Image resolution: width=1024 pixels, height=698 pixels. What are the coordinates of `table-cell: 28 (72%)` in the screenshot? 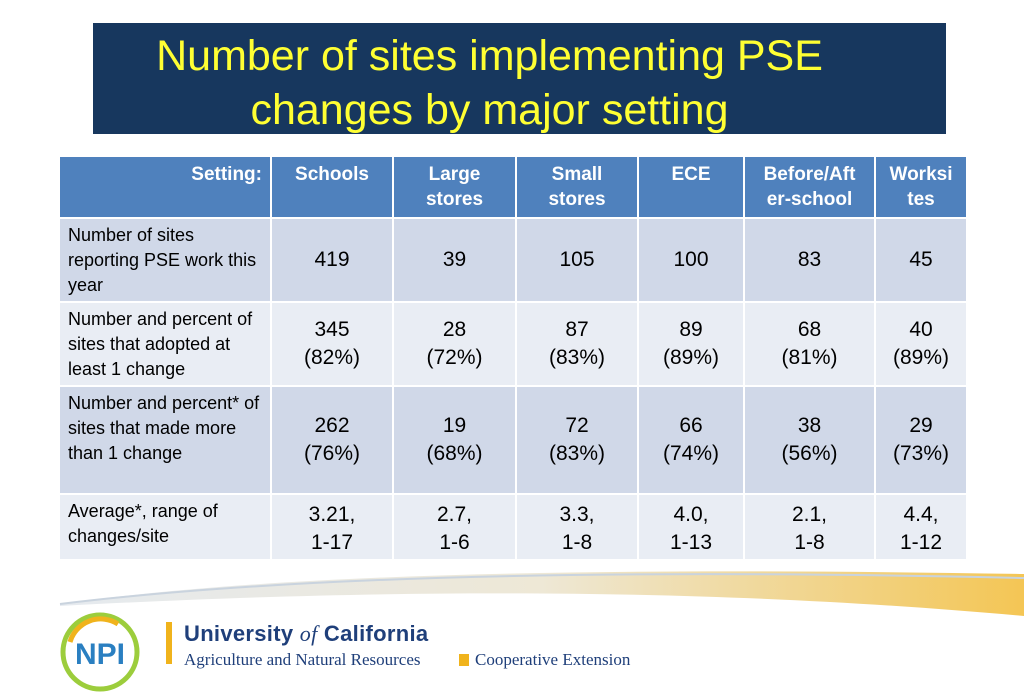 It's located at (454, 344).